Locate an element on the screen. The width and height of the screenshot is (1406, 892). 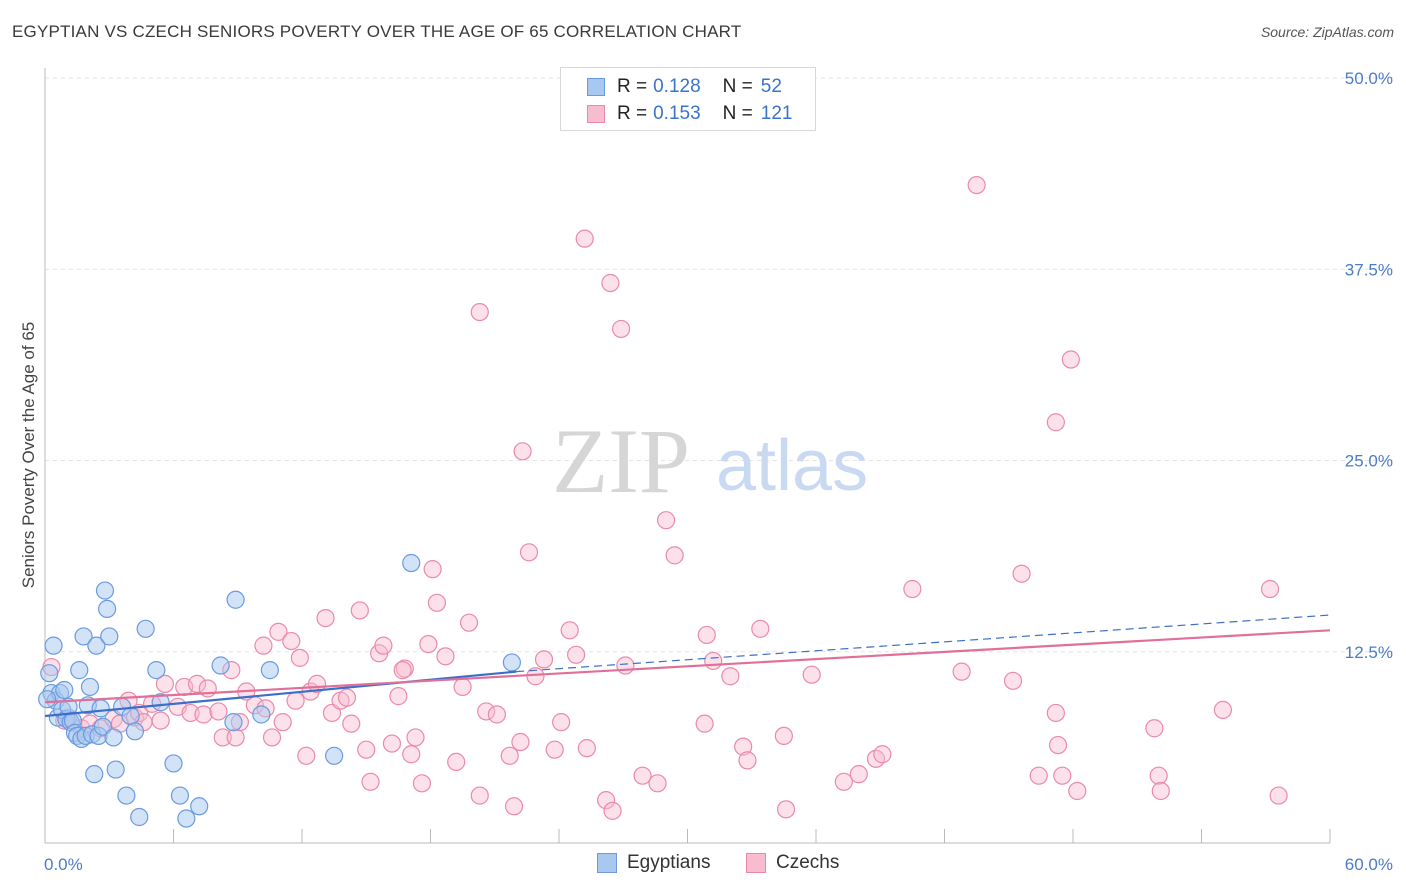
egyptians-points is located at coordinates (279, 690).